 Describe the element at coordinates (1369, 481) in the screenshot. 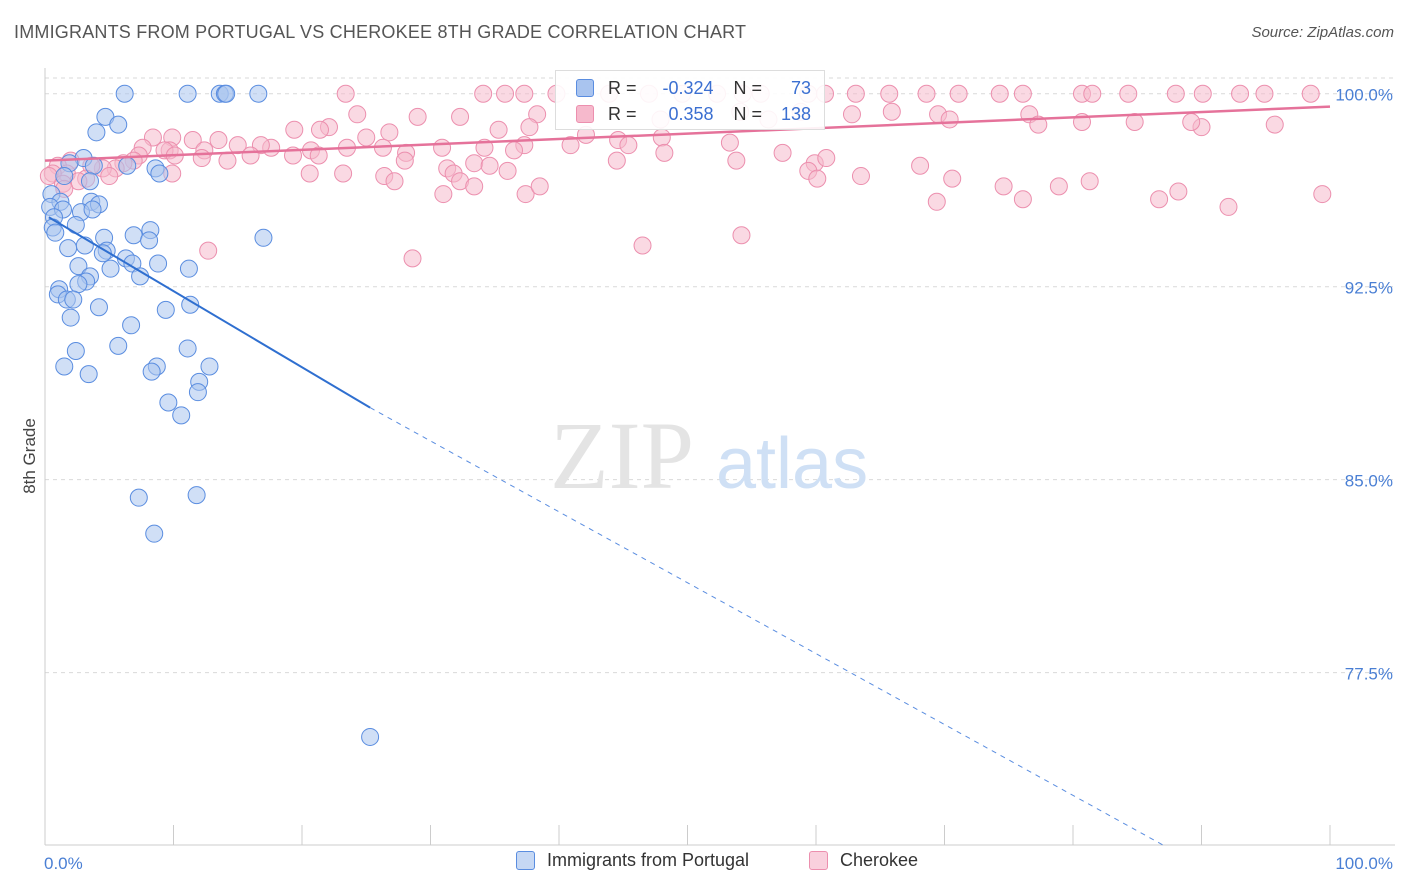

I see `y-tick-label: 85.0%` at that location.